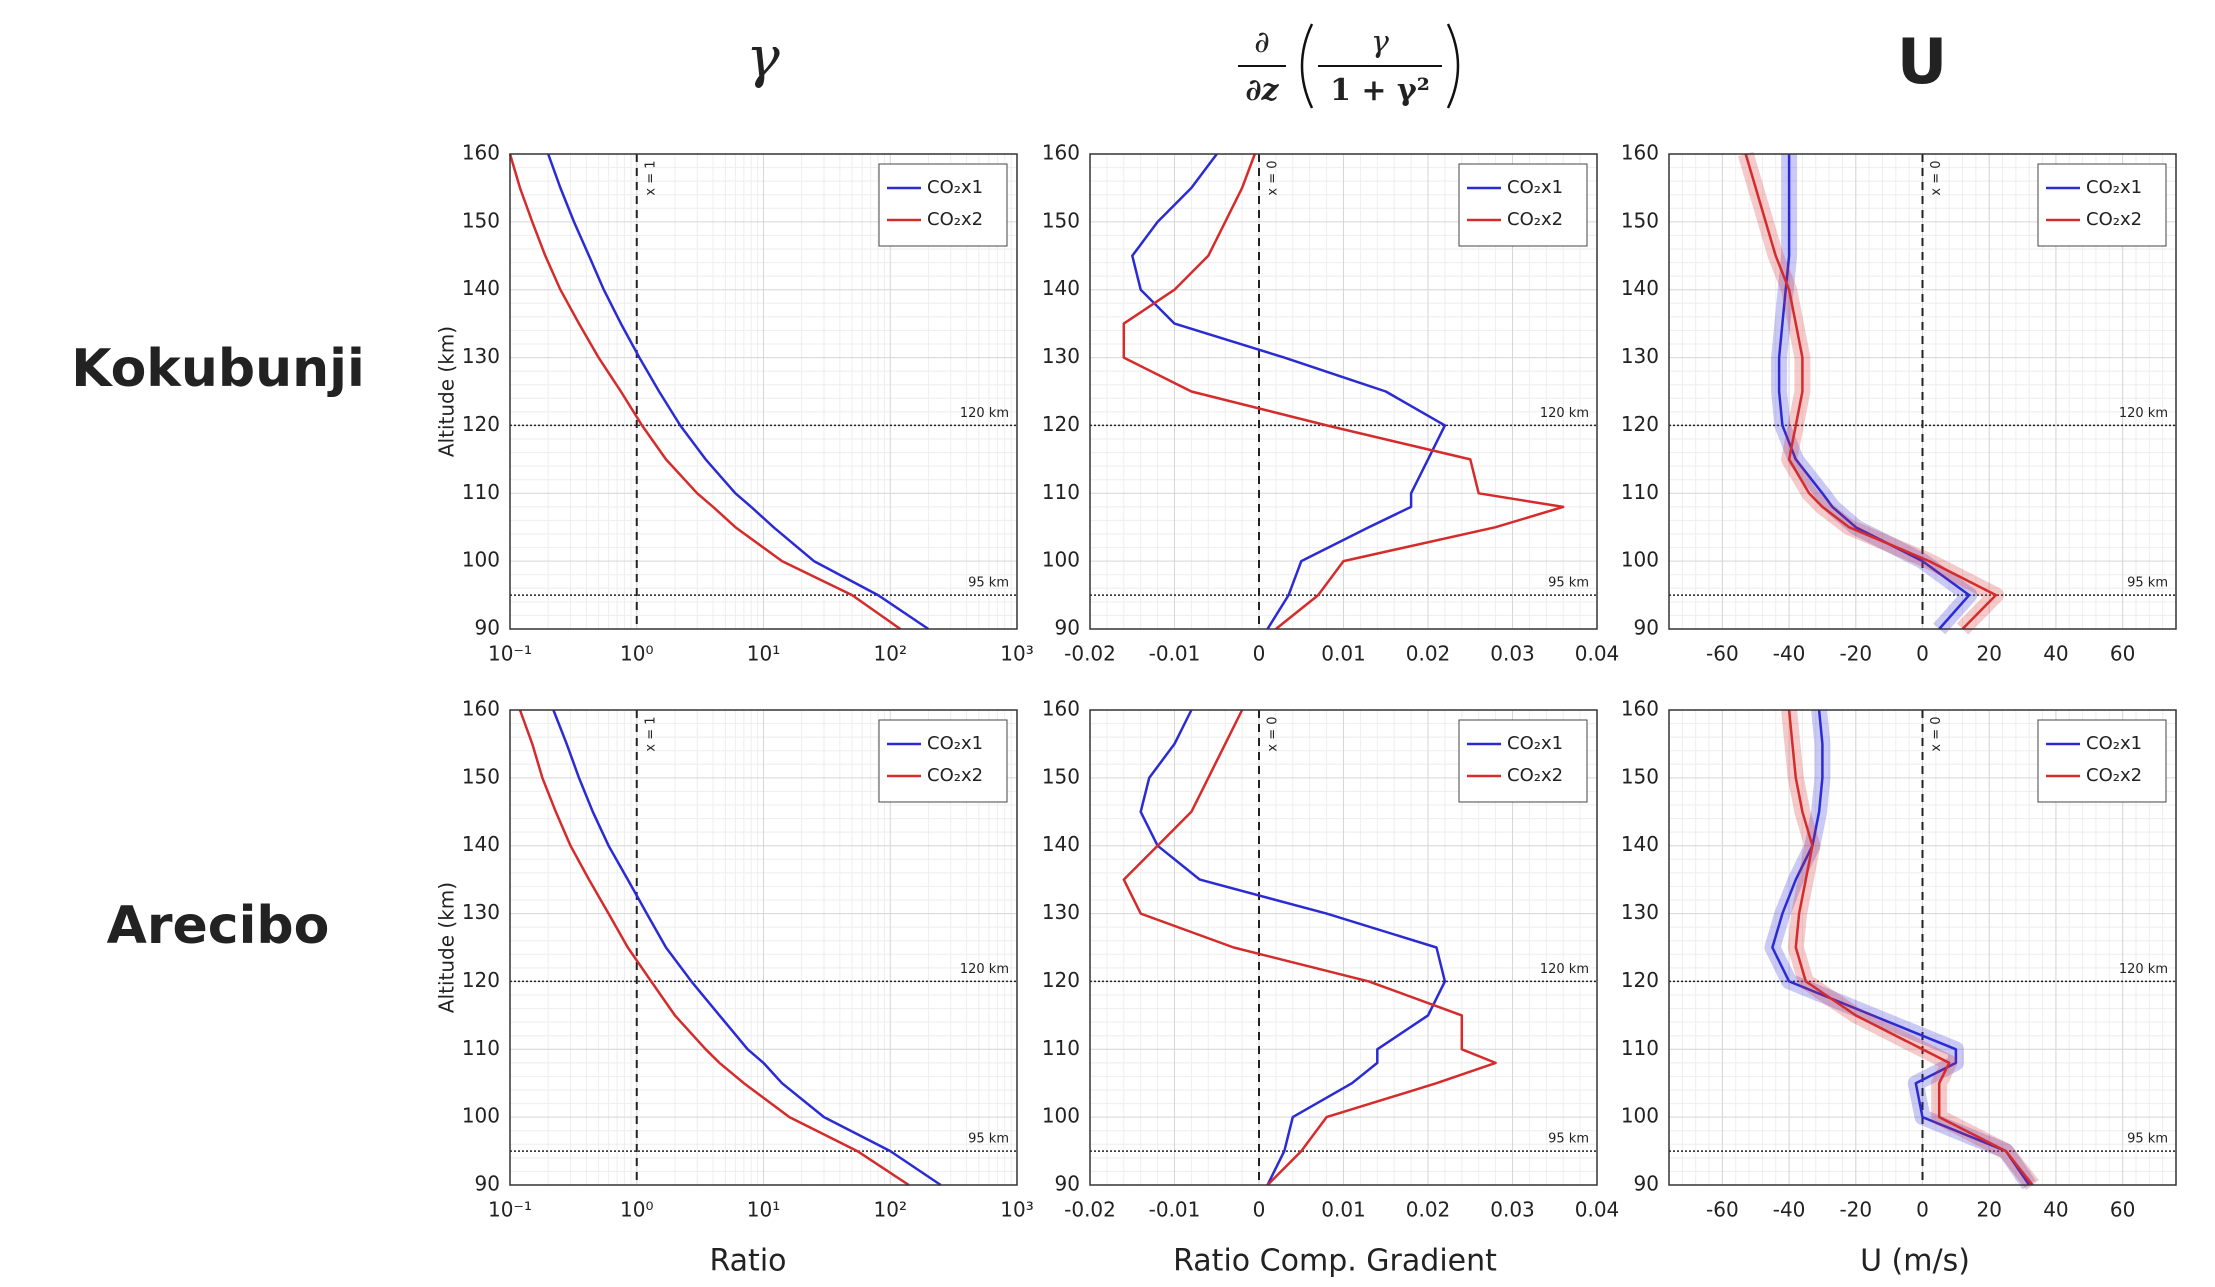 This screenshot has width=2215, height=1287. I want to click on operator-top: ∂, so click(1262, 42).